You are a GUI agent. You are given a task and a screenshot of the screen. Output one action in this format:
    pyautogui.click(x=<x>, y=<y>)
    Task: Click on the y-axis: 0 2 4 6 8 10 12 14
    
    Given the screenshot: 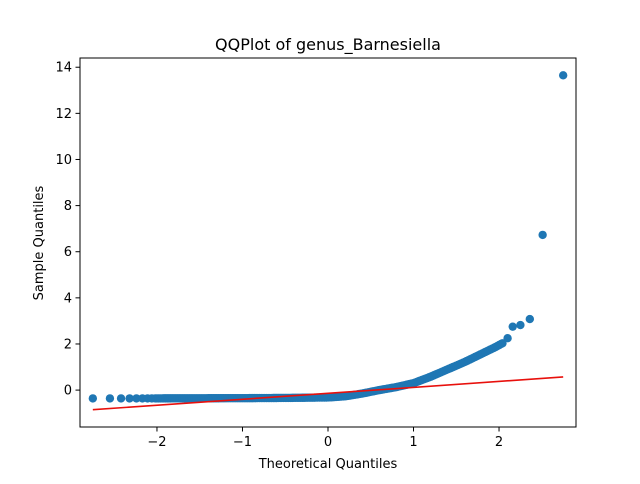 What is the action you would take?
    pyautogui.click(x=67, y=230)
    